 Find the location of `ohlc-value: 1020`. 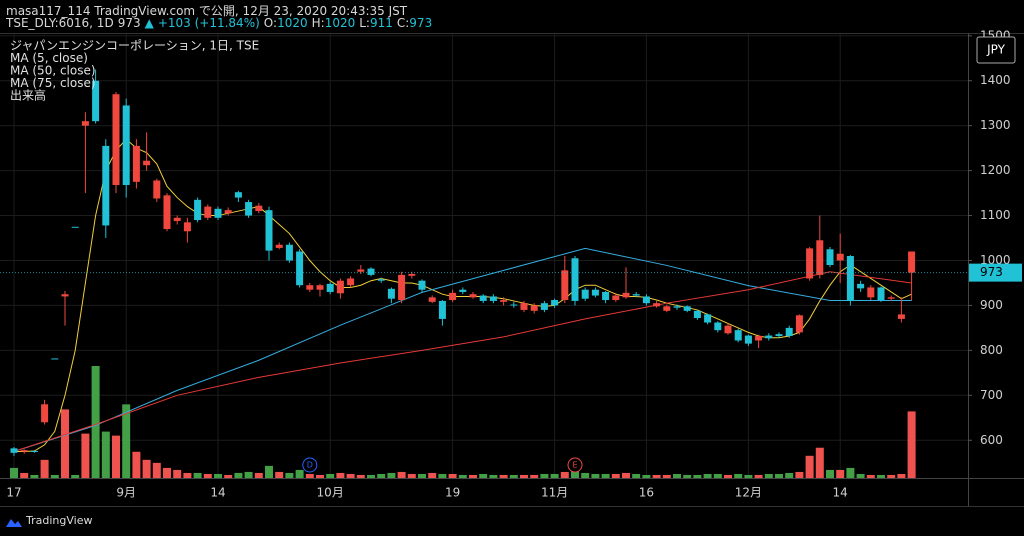

ohlc-value: 1020 is located at coordinates (340, 23).